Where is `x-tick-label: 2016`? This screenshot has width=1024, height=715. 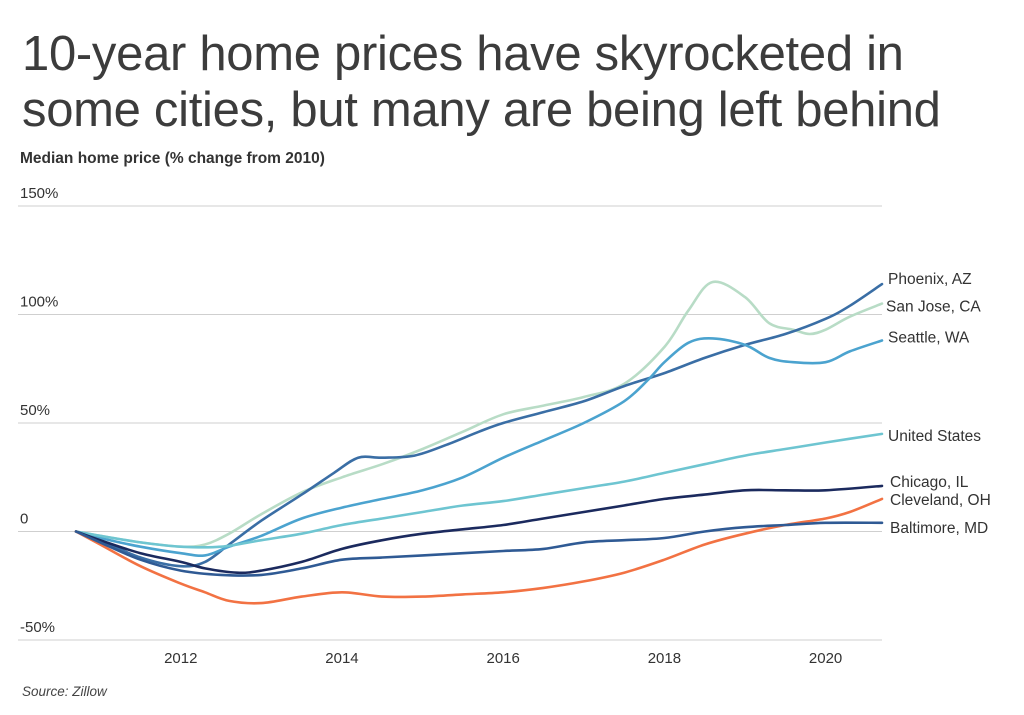 x-tick-label: 2016 is located at coordinates (502, 658).